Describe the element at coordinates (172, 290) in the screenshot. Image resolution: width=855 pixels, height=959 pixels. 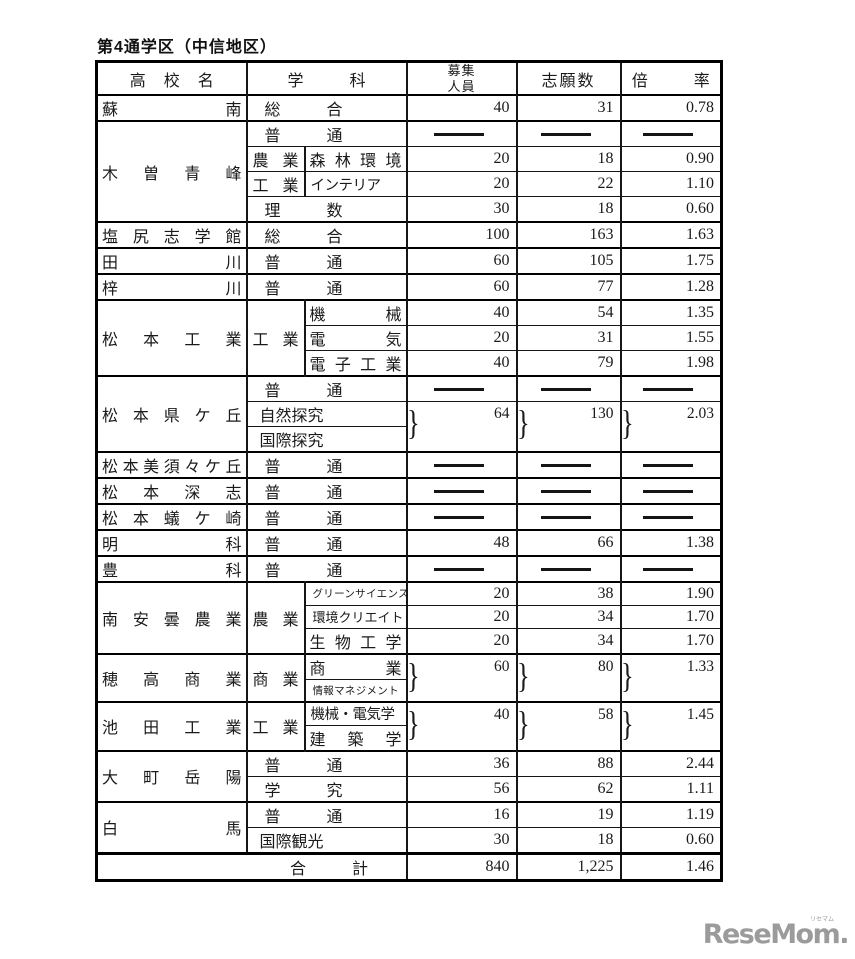
I see `justified-text: 梓川` at that location.